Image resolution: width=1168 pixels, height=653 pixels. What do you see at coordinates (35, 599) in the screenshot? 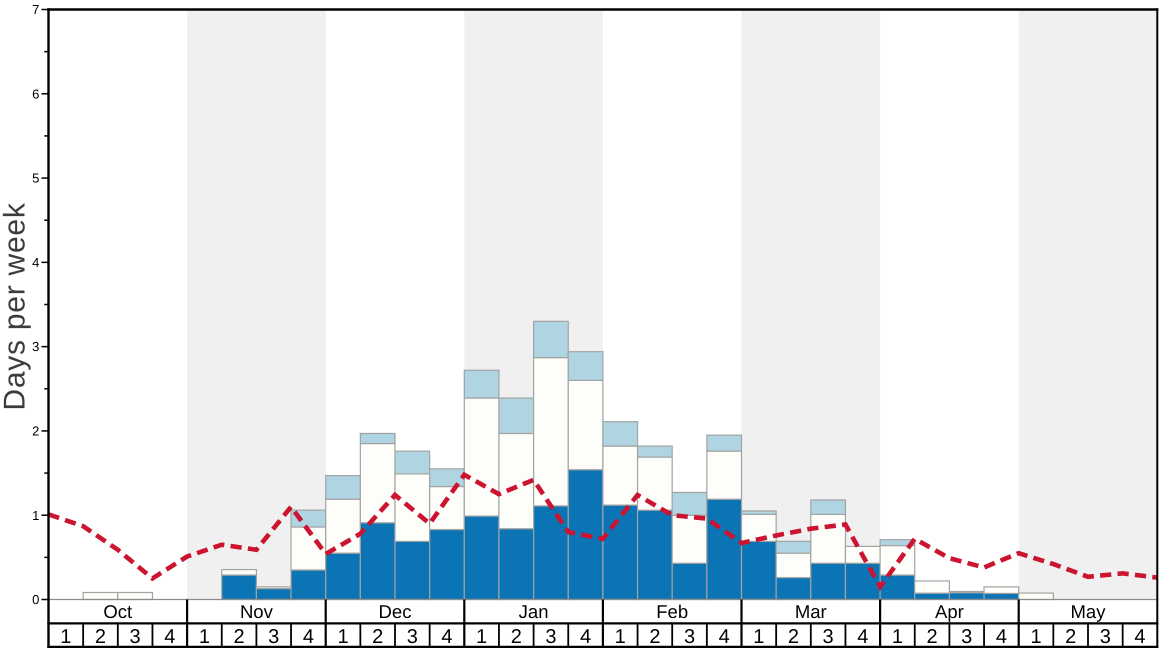
I see `svg-text: 0` at bounding box center [35, 599].